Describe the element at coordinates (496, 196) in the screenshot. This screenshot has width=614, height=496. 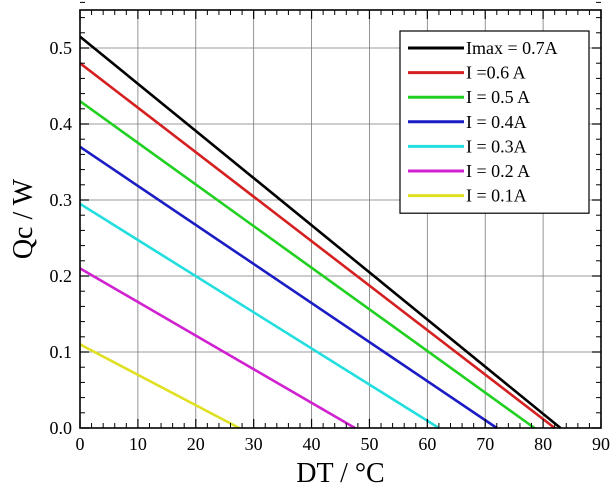
I see `legend-label: I = 0.1A` at that location.